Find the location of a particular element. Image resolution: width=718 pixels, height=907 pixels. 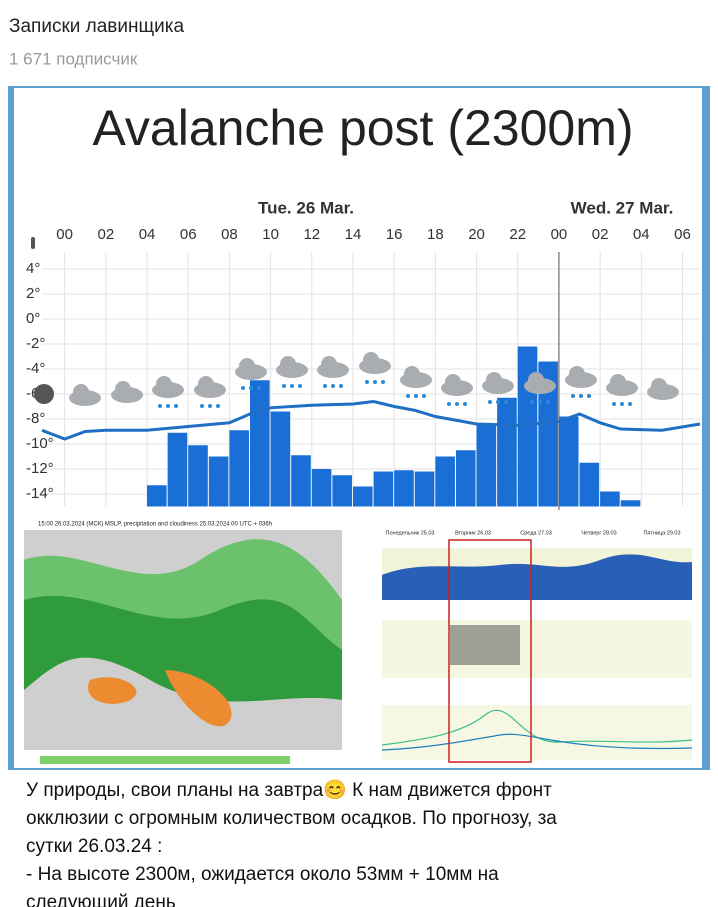

x-tick-label: 20 is located at coordinates (476, 234).